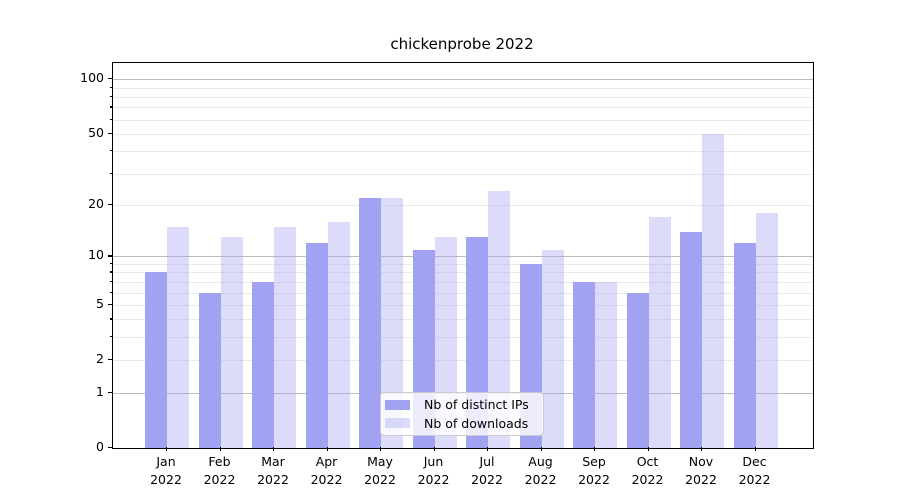  What do you see at coordinates (100, 391) in the screenshot?
I see `ytick-label-1: 1` at bounding box center [100, 391].